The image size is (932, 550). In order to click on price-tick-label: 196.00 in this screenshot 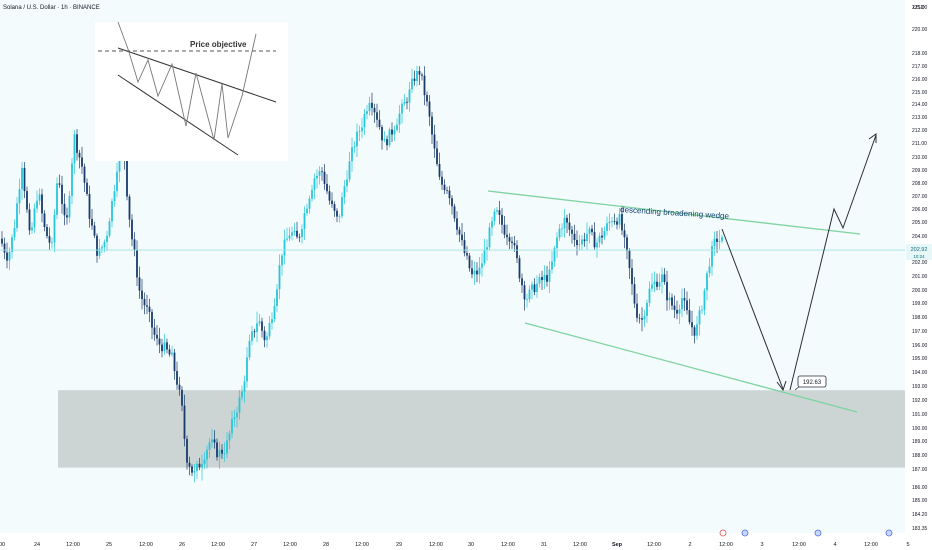, I will do `click(920, 346)`.